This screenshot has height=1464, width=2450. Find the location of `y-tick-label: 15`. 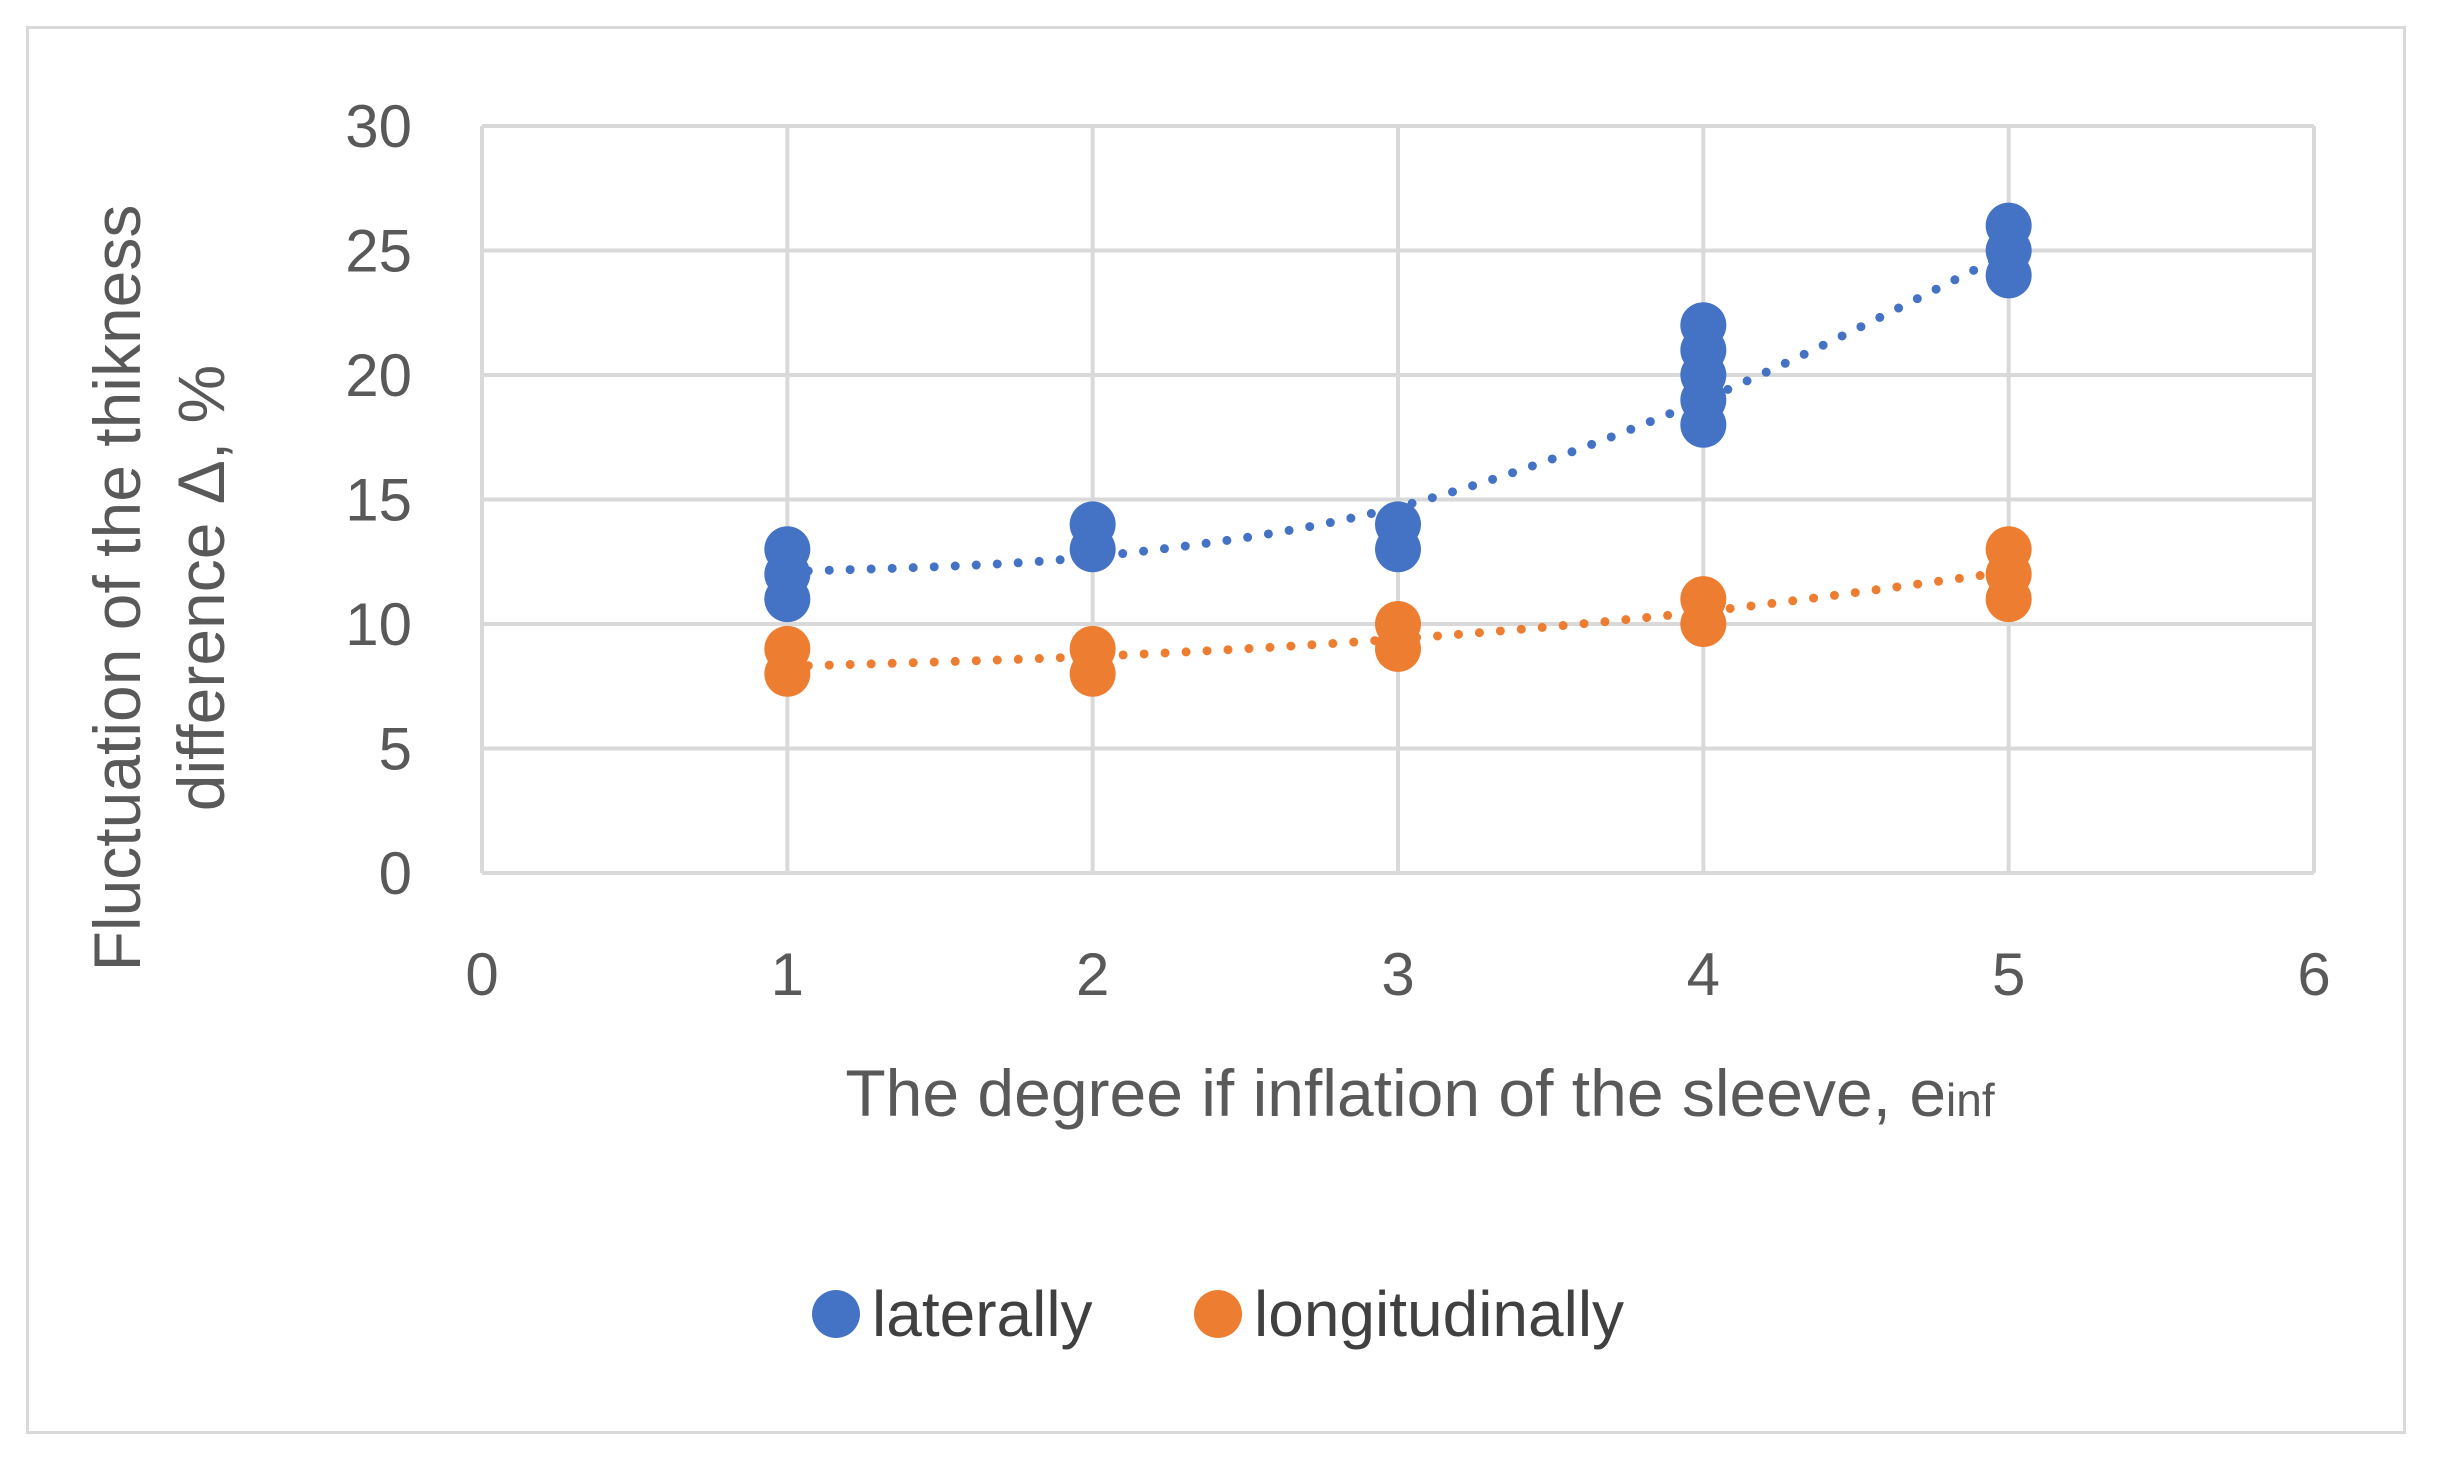

y-tick-label: 15 is located at coordinates (378, 500).